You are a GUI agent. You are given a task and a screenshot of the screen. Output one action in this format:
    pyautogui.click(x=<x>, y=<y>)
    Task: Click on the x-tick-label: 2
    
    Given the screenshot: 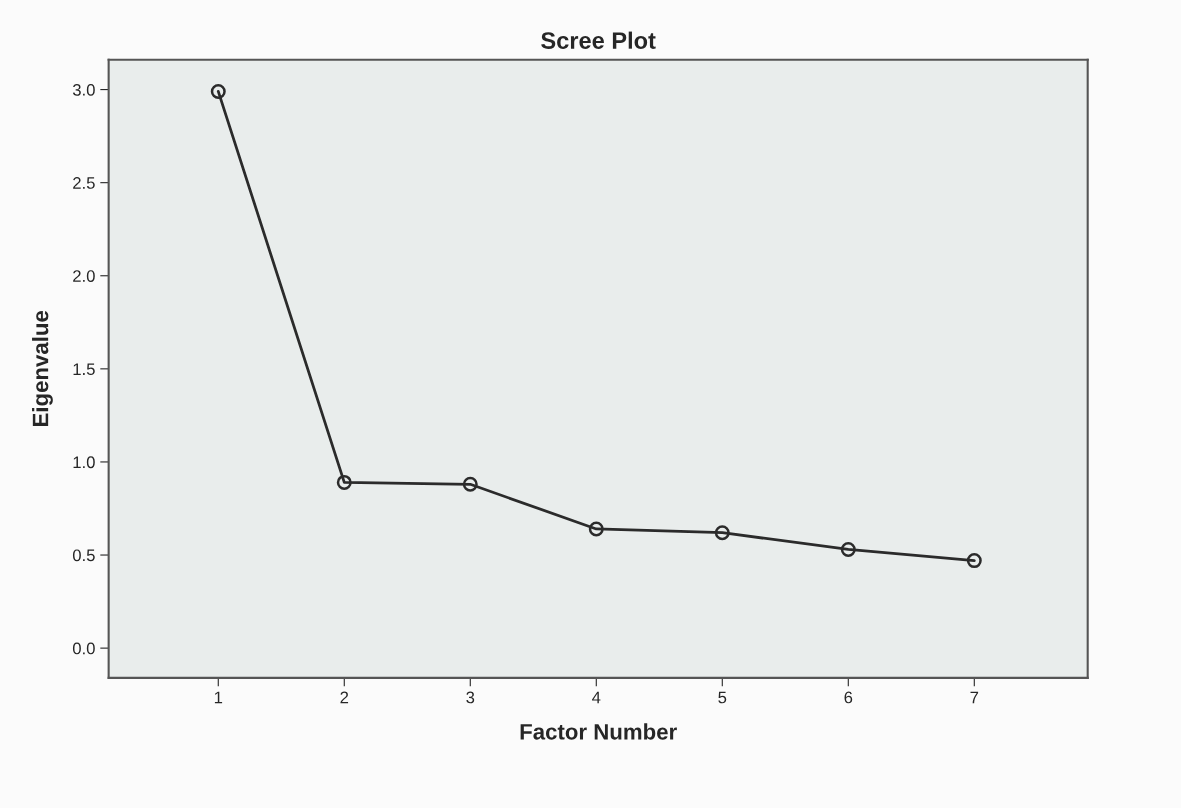 What is the action you would take?
    pyautogui.click(x=344, y=697)
    